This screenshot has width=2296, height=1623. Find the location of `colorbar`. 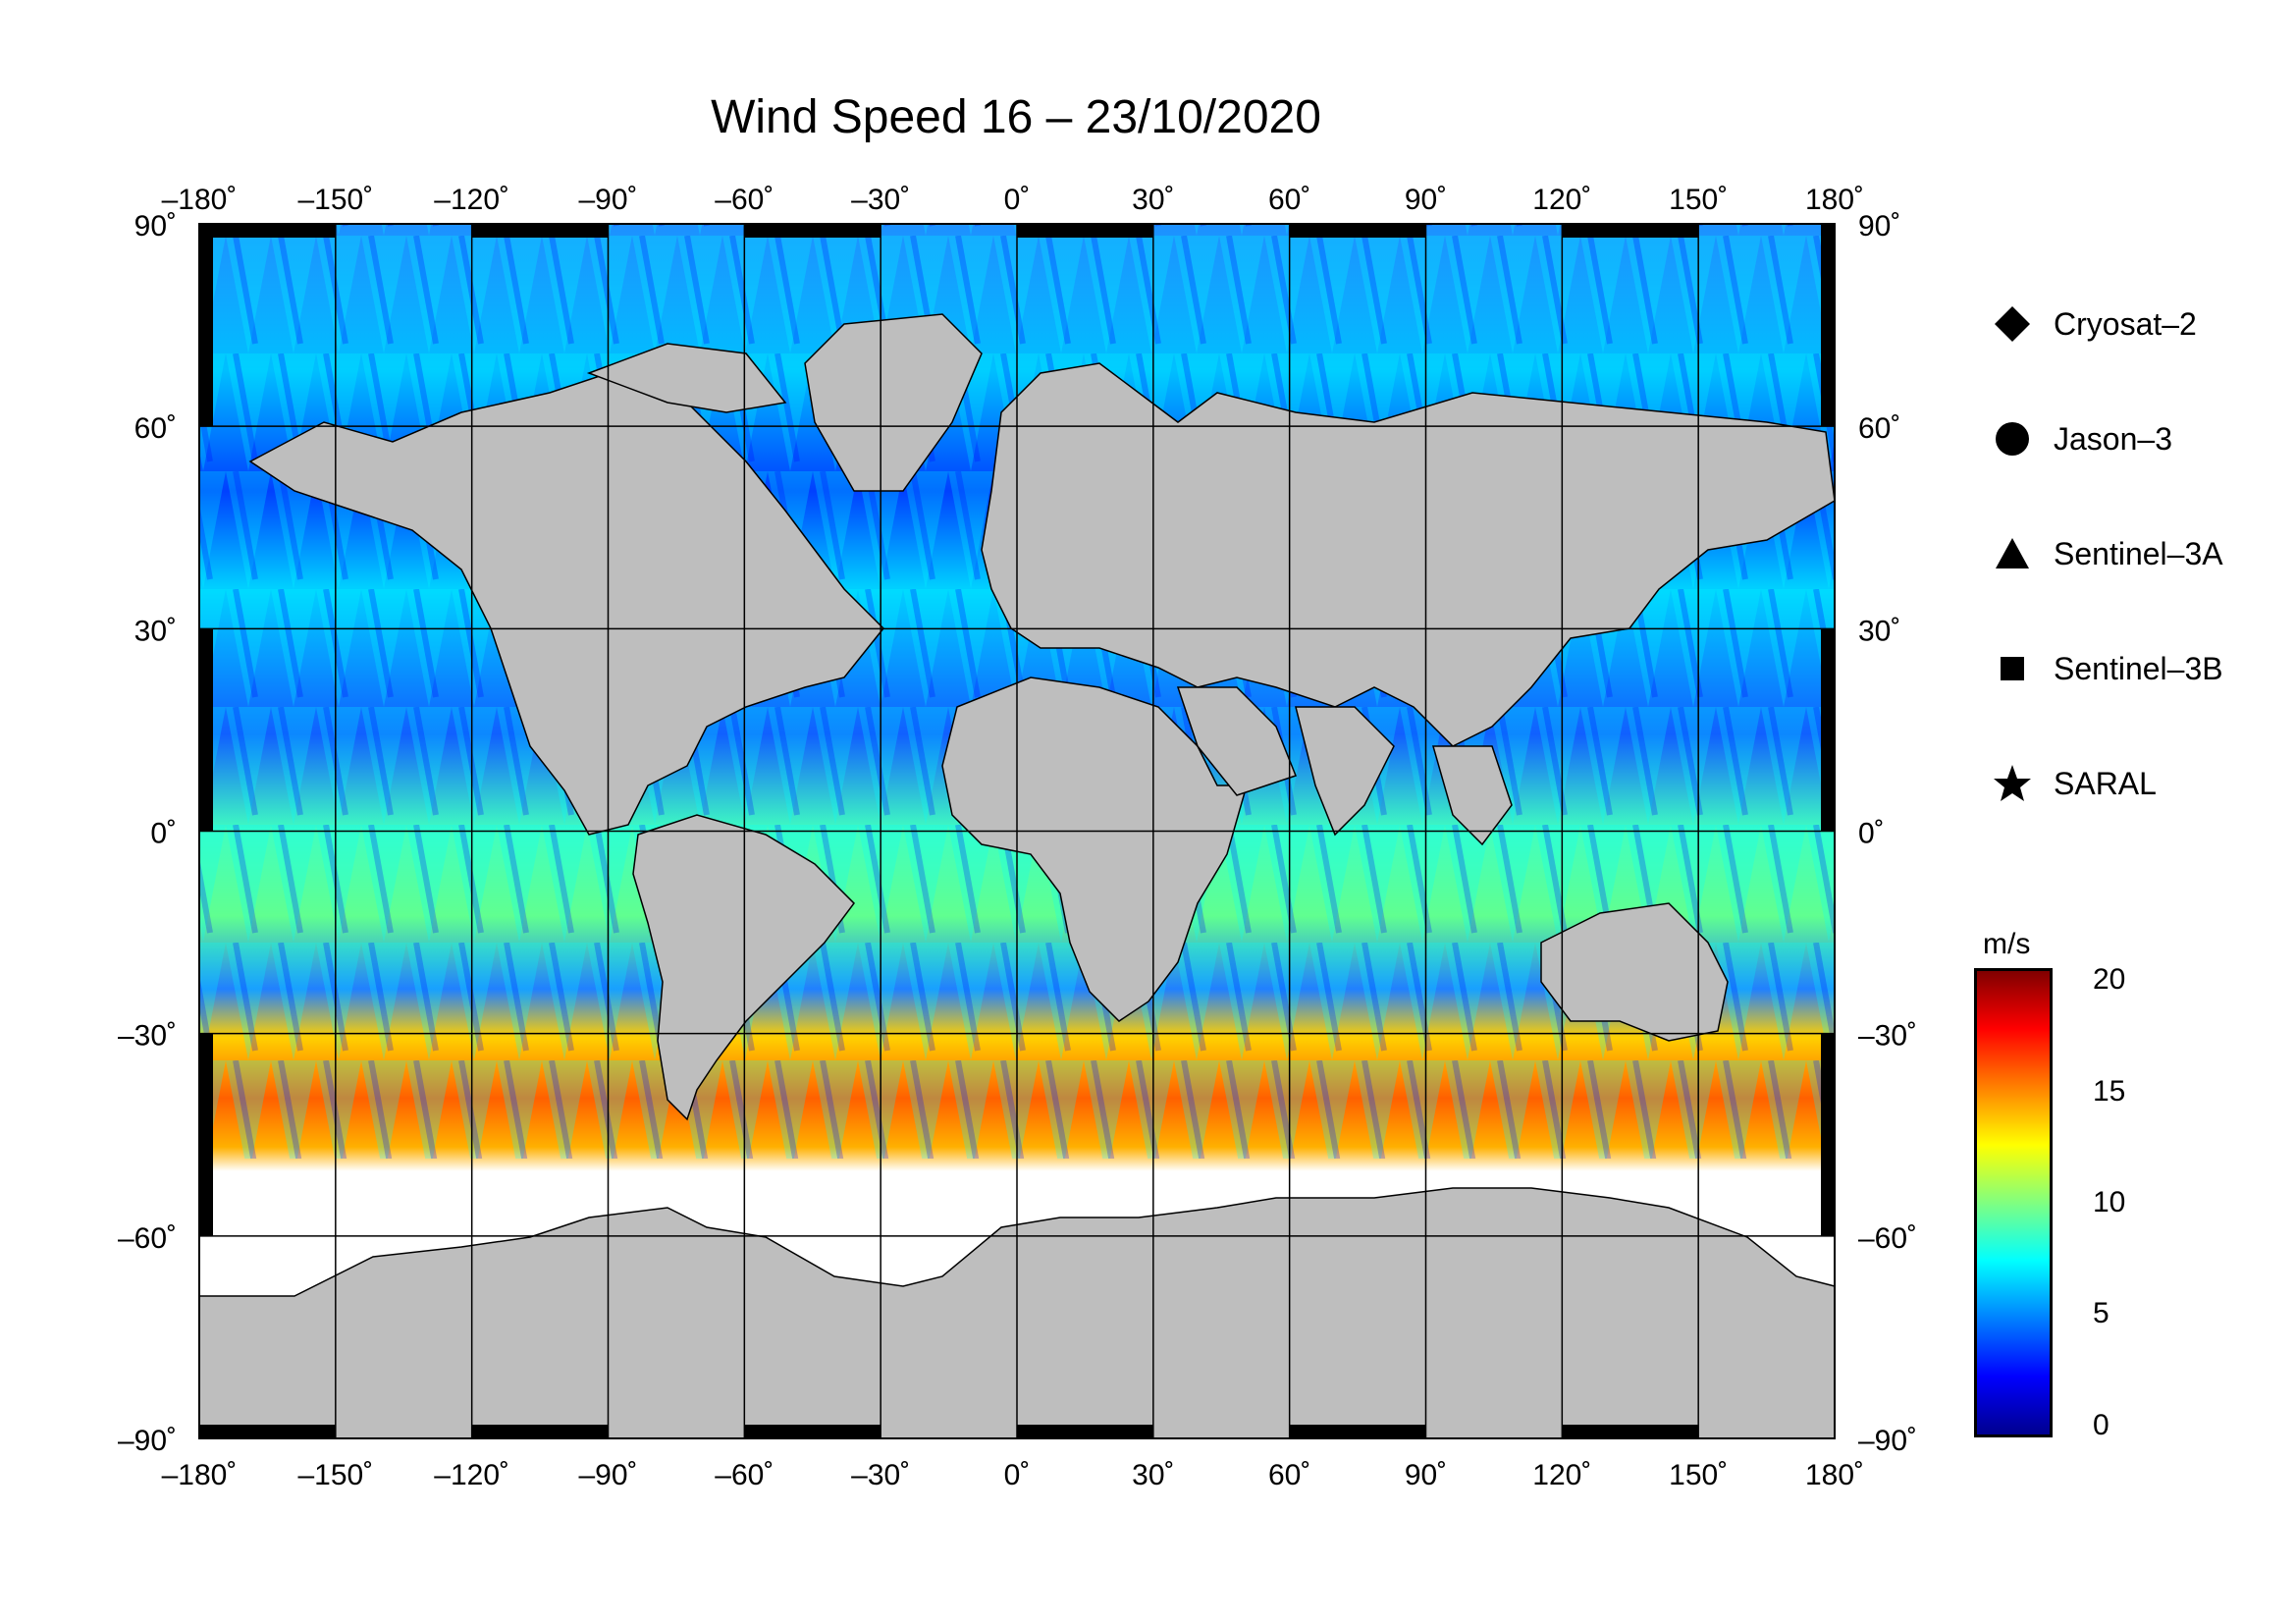

colorbar is located at coordinates (2014, 1202).